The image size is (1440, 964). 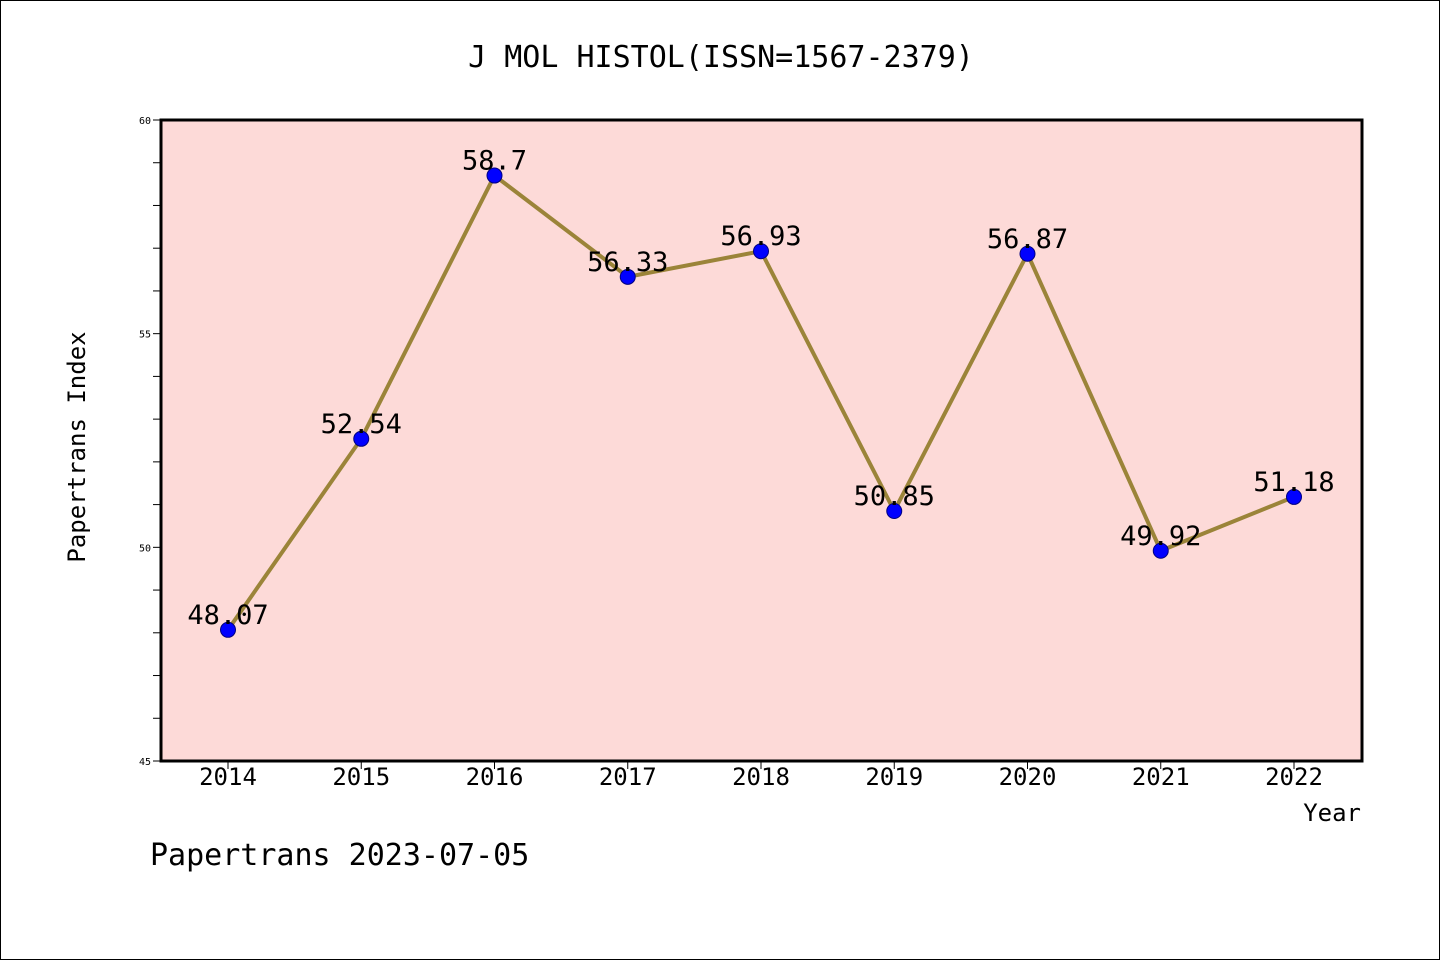 What do you see at coordinates (361, 424) in the screenshot?
I see `data-label: 52.54` at bounding box center [361, 424].